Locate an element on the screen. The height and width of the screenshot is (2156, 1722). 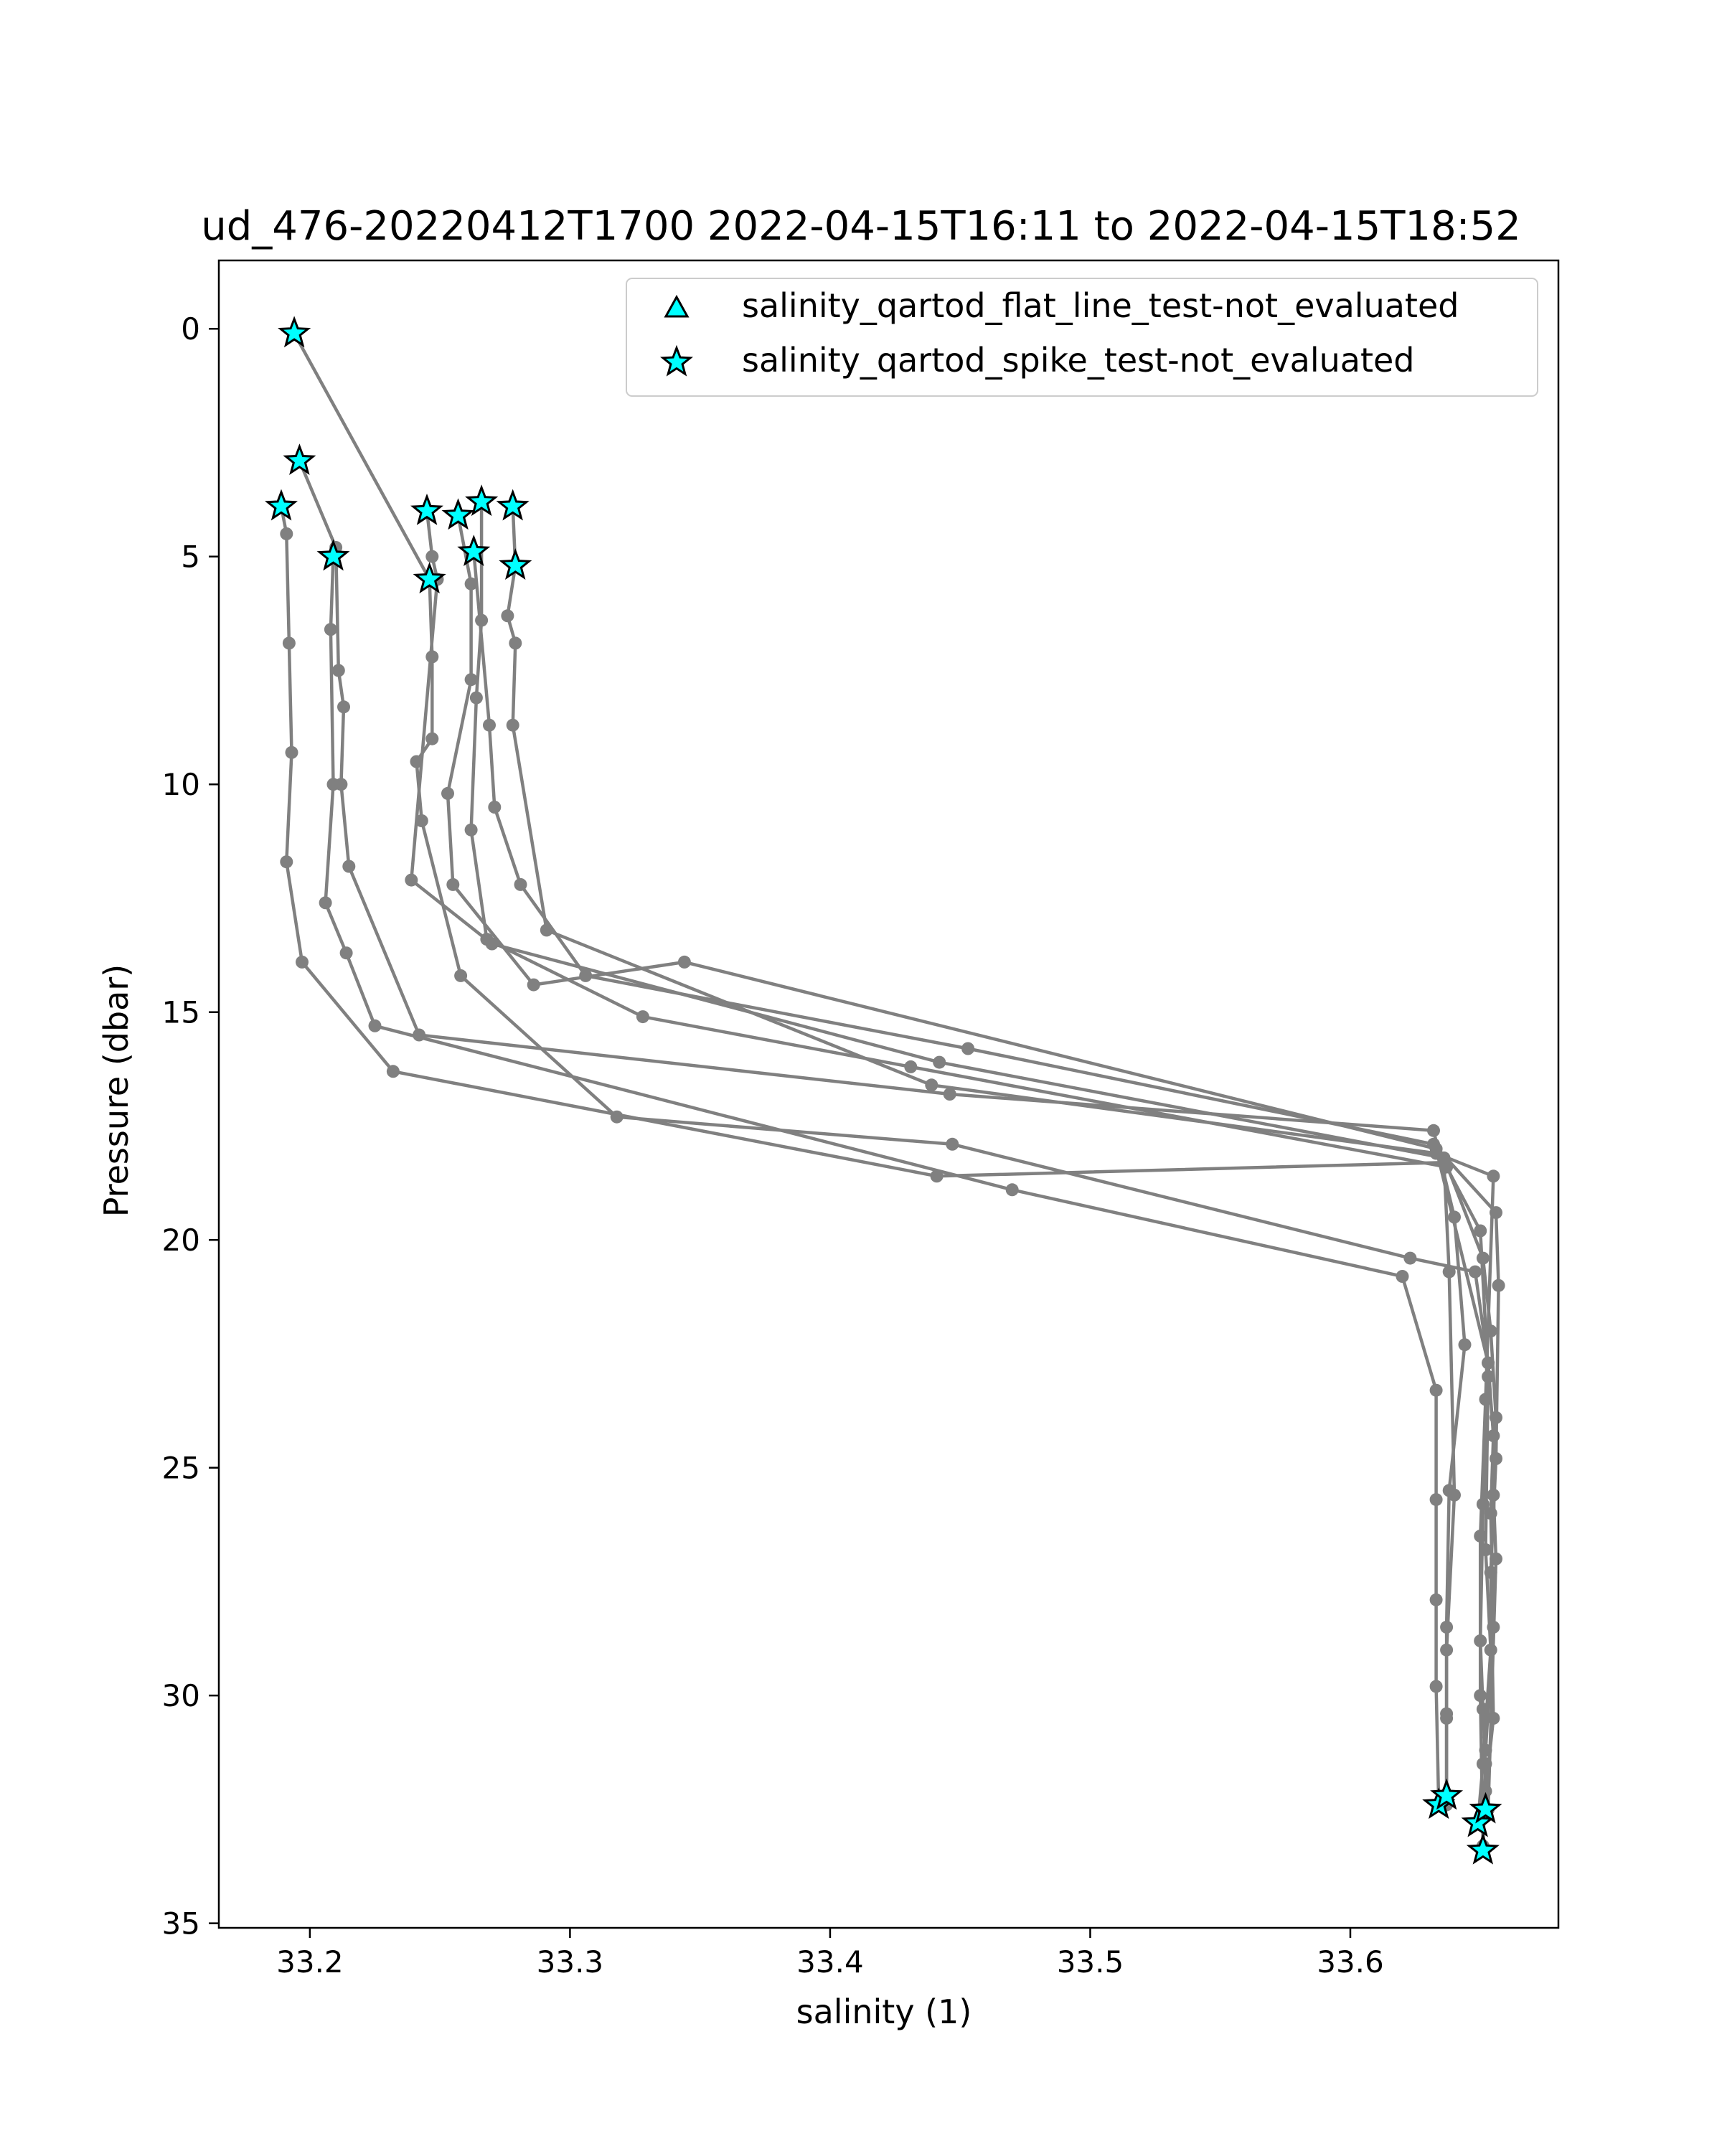
x-tick-label: 33.3 is located at coordinates (570, 1962).